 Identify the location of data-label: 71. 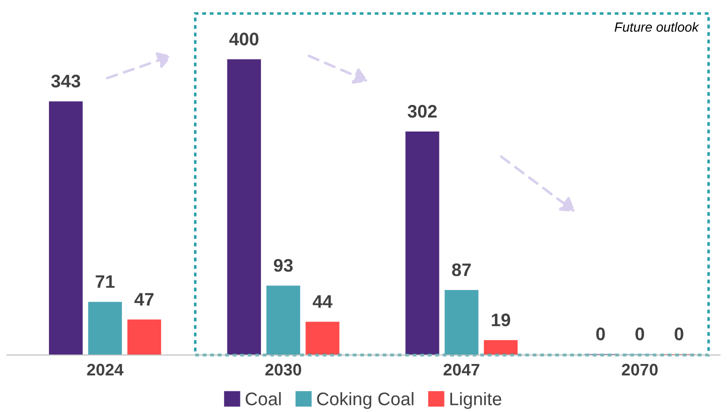
(105, 281).